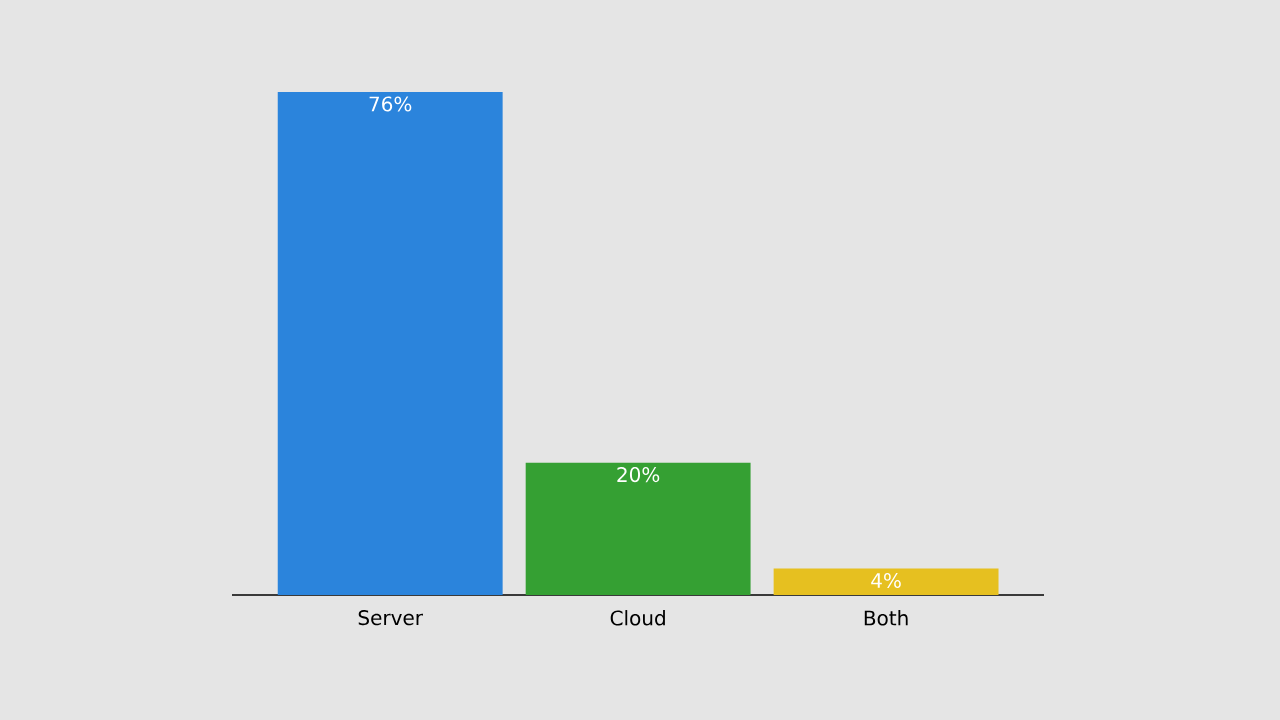 This screenshot has width=1280, height=720. What do you see at coordinates (390, 104) in the screenshot?
I see `data-label: 76%` at bounding box center [390, 104].